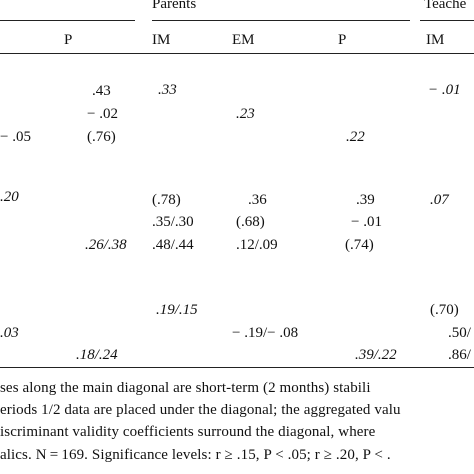 The image size is (474, 474). What do you see at coordinates (365, 200) in the screenshot?
I see `cell: .39` at bounding box center [365, 200].